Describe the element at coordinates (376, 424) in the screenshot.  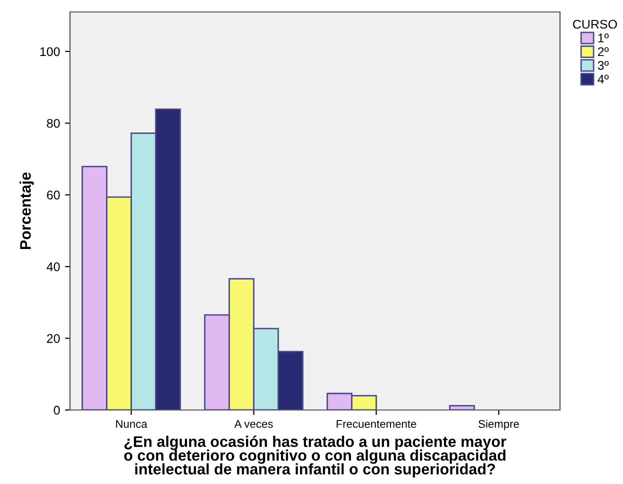
I see `x-tick-label: Frecuentemente` at that location.